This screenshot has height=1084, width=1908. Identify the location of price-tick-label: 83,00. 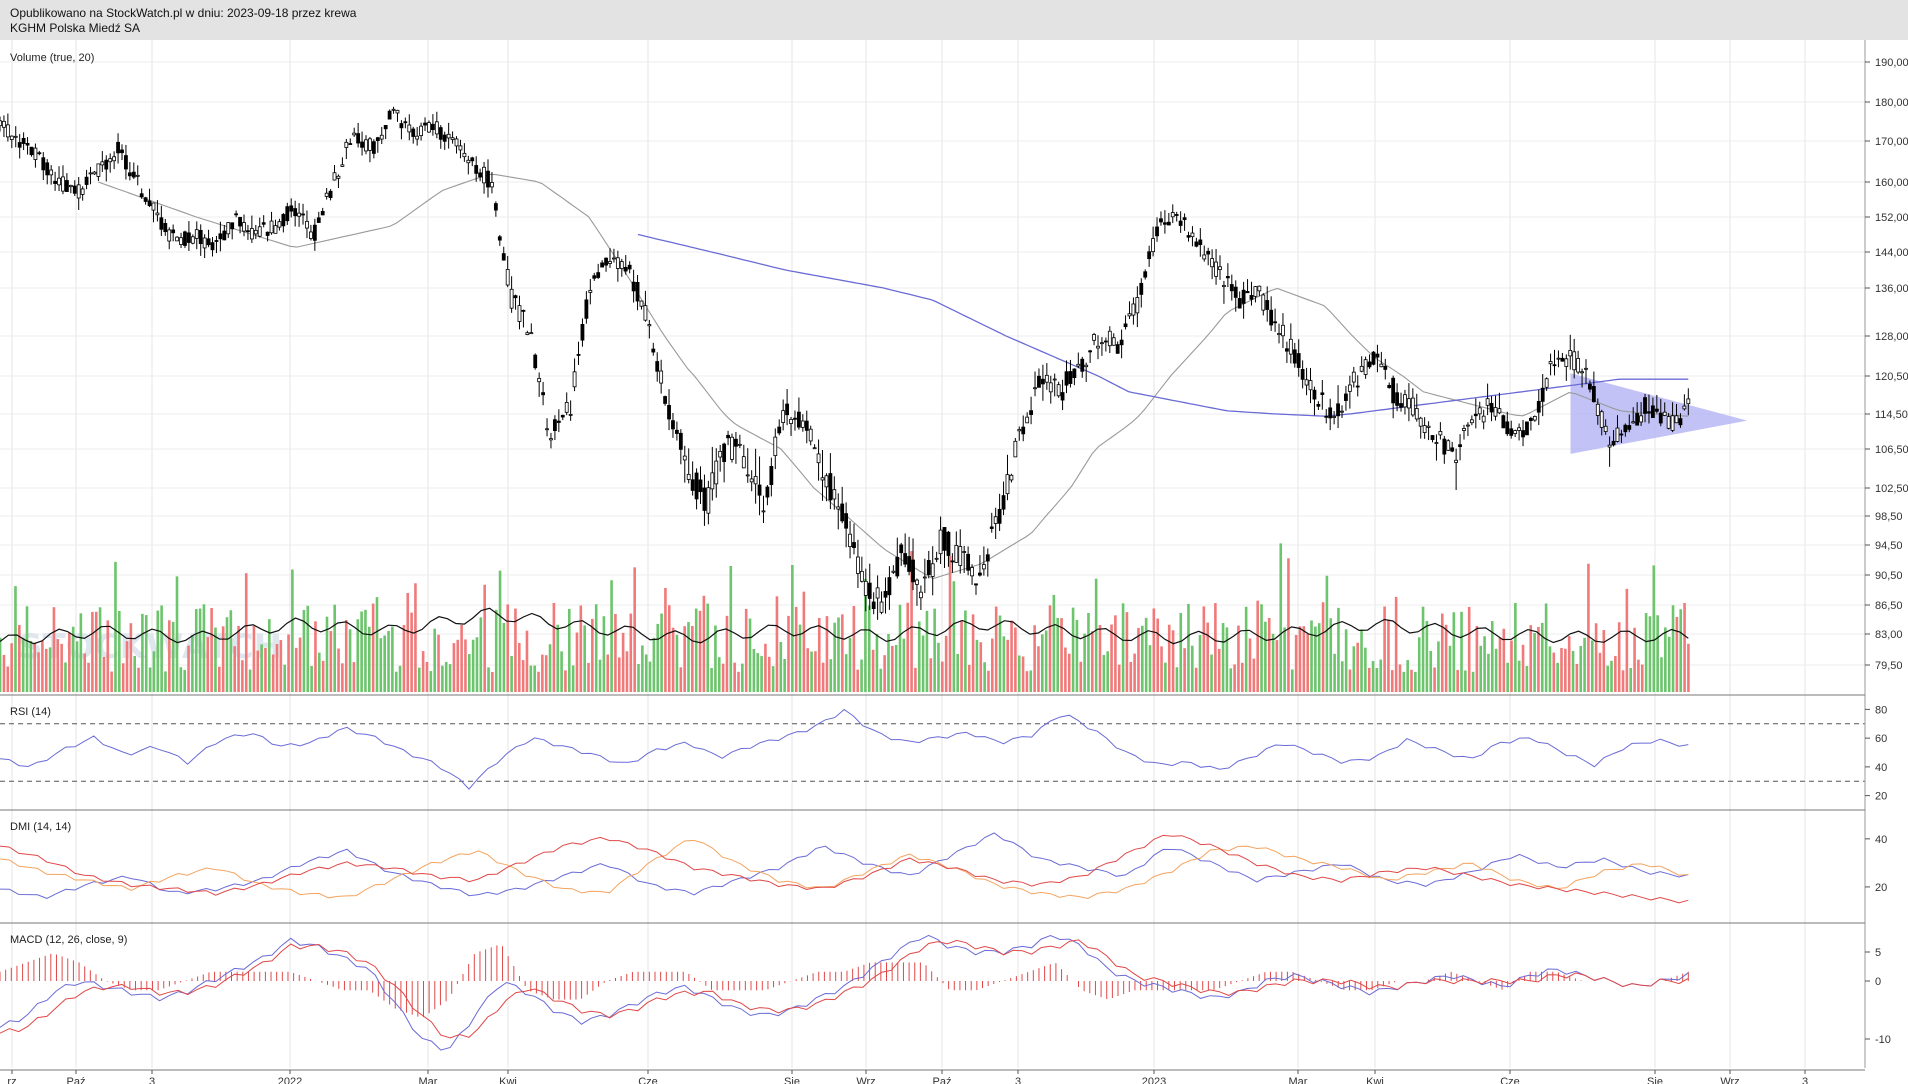
(1889, 635).